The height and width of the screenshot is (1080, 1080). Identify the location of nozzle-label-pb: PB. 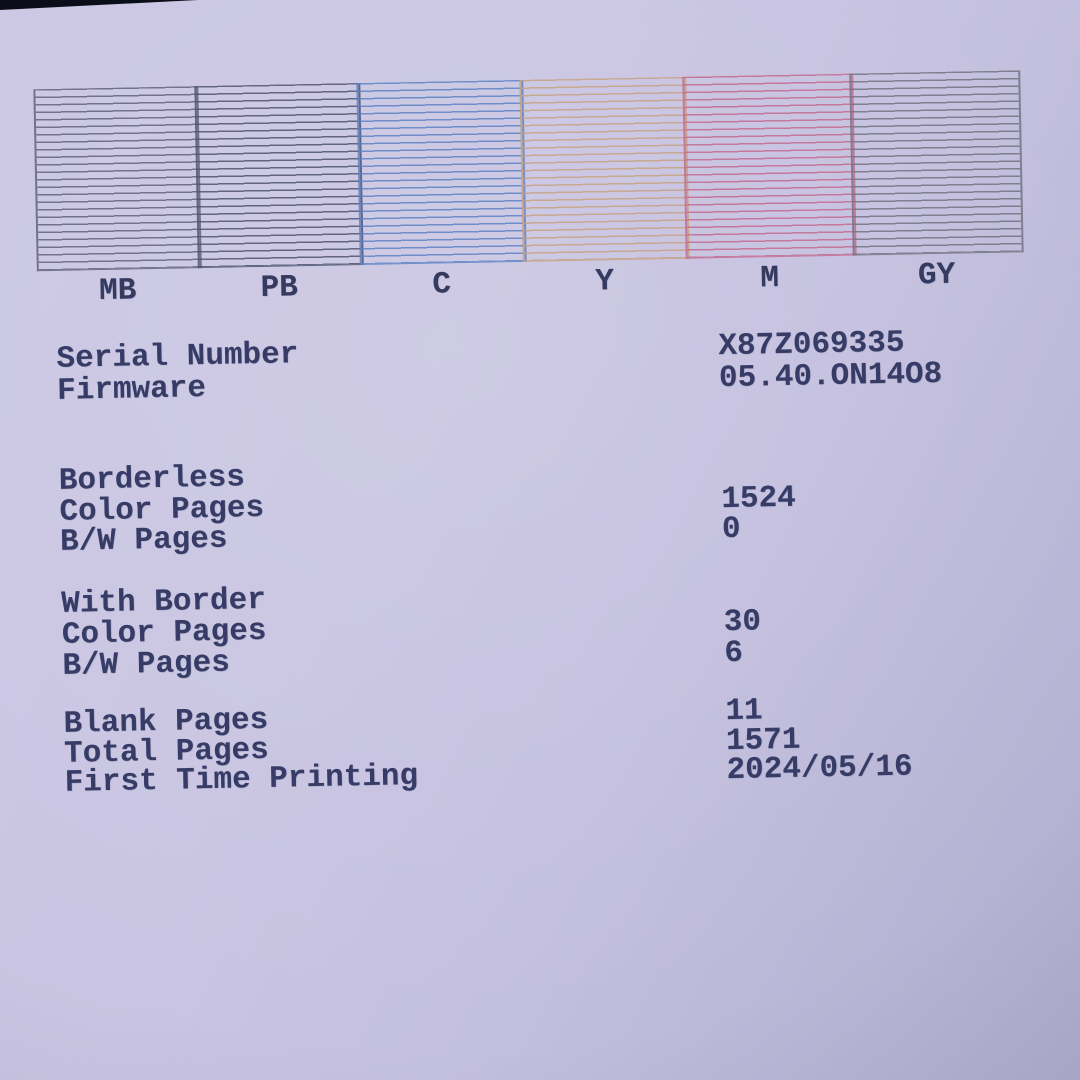
(279, 288).